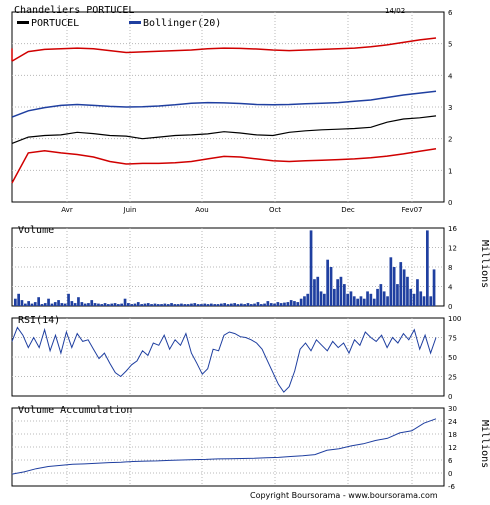  What do you see at coordinates (450, 45) in the screenshot?
I see `0-ytick: 5` at bounding box center [450, 45].